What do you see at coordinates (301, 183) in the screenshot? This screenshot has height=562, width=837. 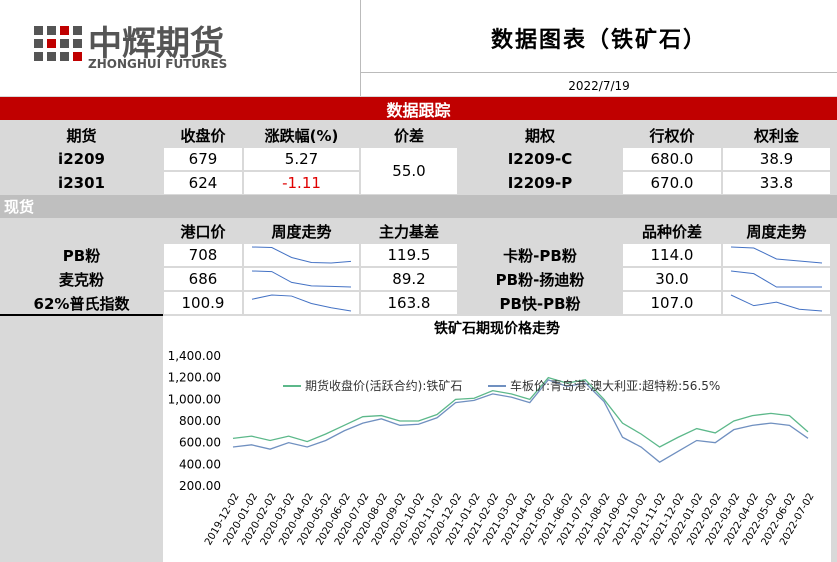 I see `change-pct: -1.11` at bounding box center [301, 183].